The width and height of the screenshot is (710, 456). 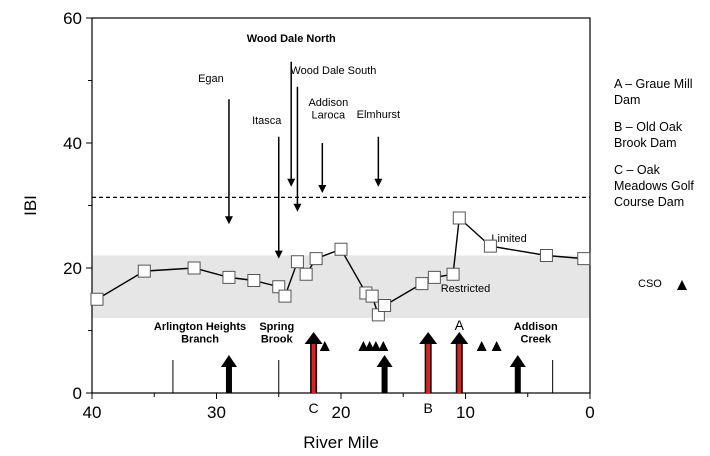 What do you see at coordinates (328, 109) in the screenshot?
I see `annotation-label-4: Addison Laroca` at bounding box center [328, 109].